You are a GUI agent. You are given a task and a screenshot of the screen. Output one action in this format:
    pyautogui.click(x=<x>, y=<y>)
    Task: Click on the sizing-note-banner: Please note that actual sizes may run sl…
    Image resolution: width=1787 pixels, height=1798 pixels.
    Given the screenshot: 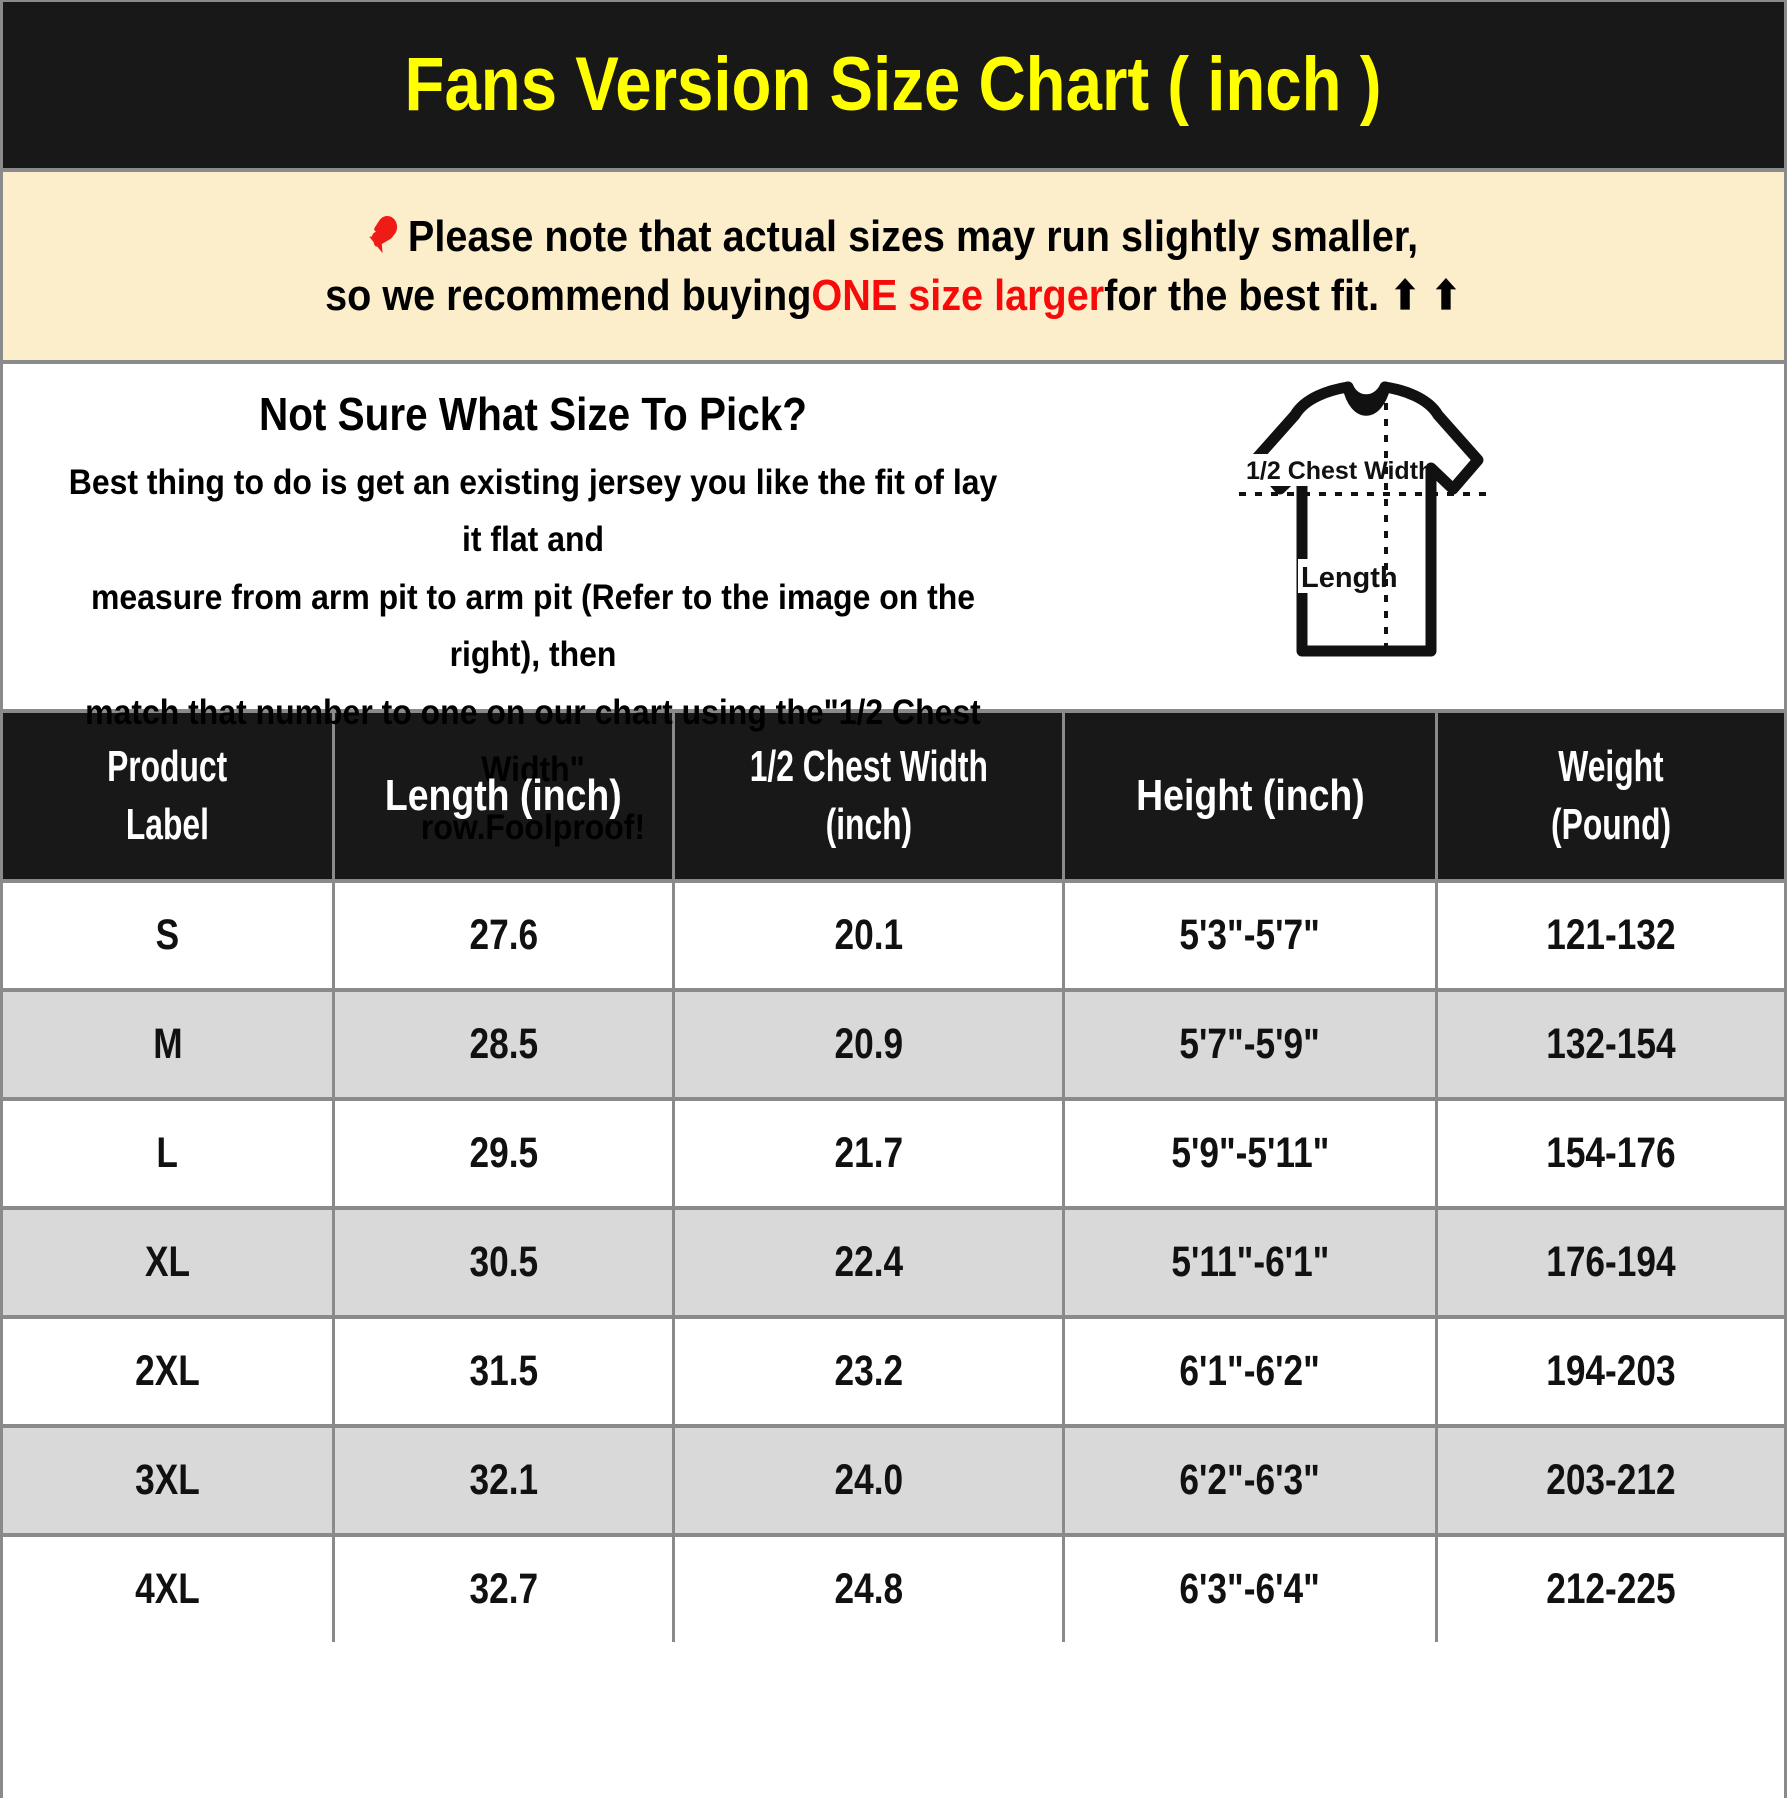 What is the action you would take?
    pyautogui.click(x=893, y=268)
    